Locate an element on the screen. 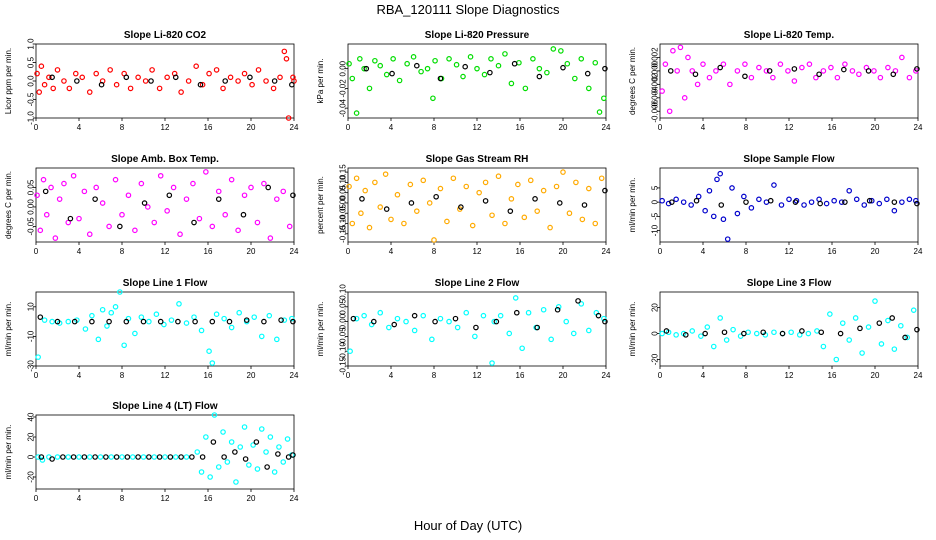 This screenshot has height=540, width=936. y-tick-label: 20 is located at coordinates (655, 307).